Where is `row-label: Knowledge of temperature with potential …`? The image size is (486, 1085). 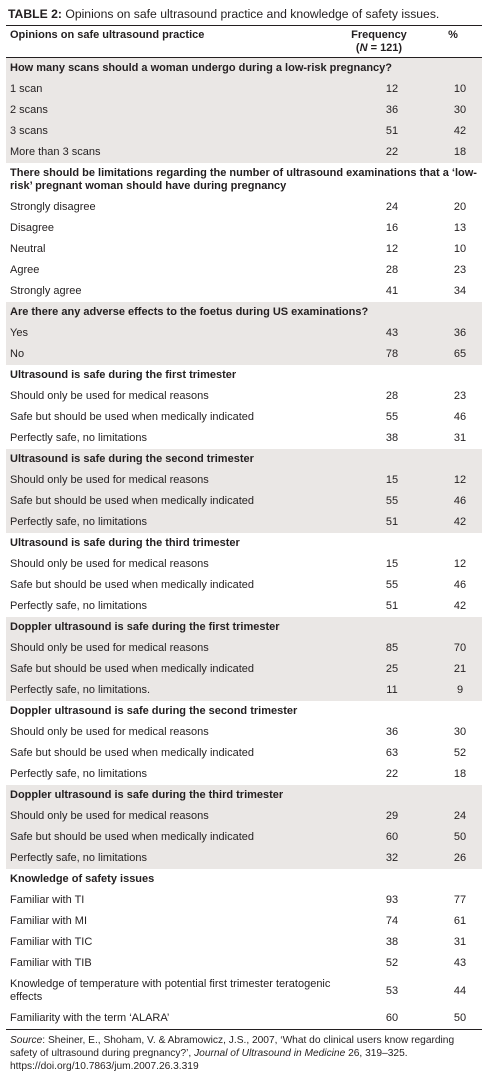 row-label: Knowledge of temperature with potential … is located at coordinates (170, 990).